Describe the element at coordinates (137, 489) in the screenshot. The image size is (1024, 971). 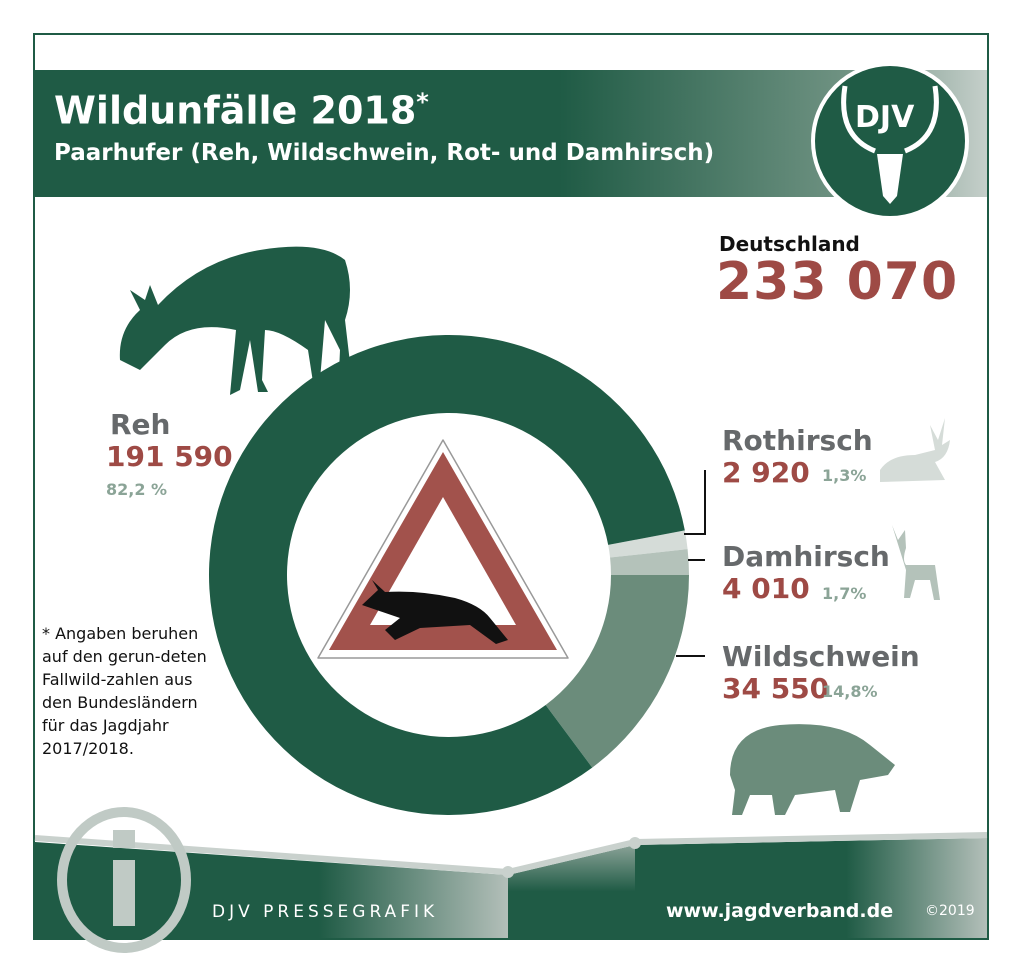
I see `percent-reh: 82,2 %` at that location.